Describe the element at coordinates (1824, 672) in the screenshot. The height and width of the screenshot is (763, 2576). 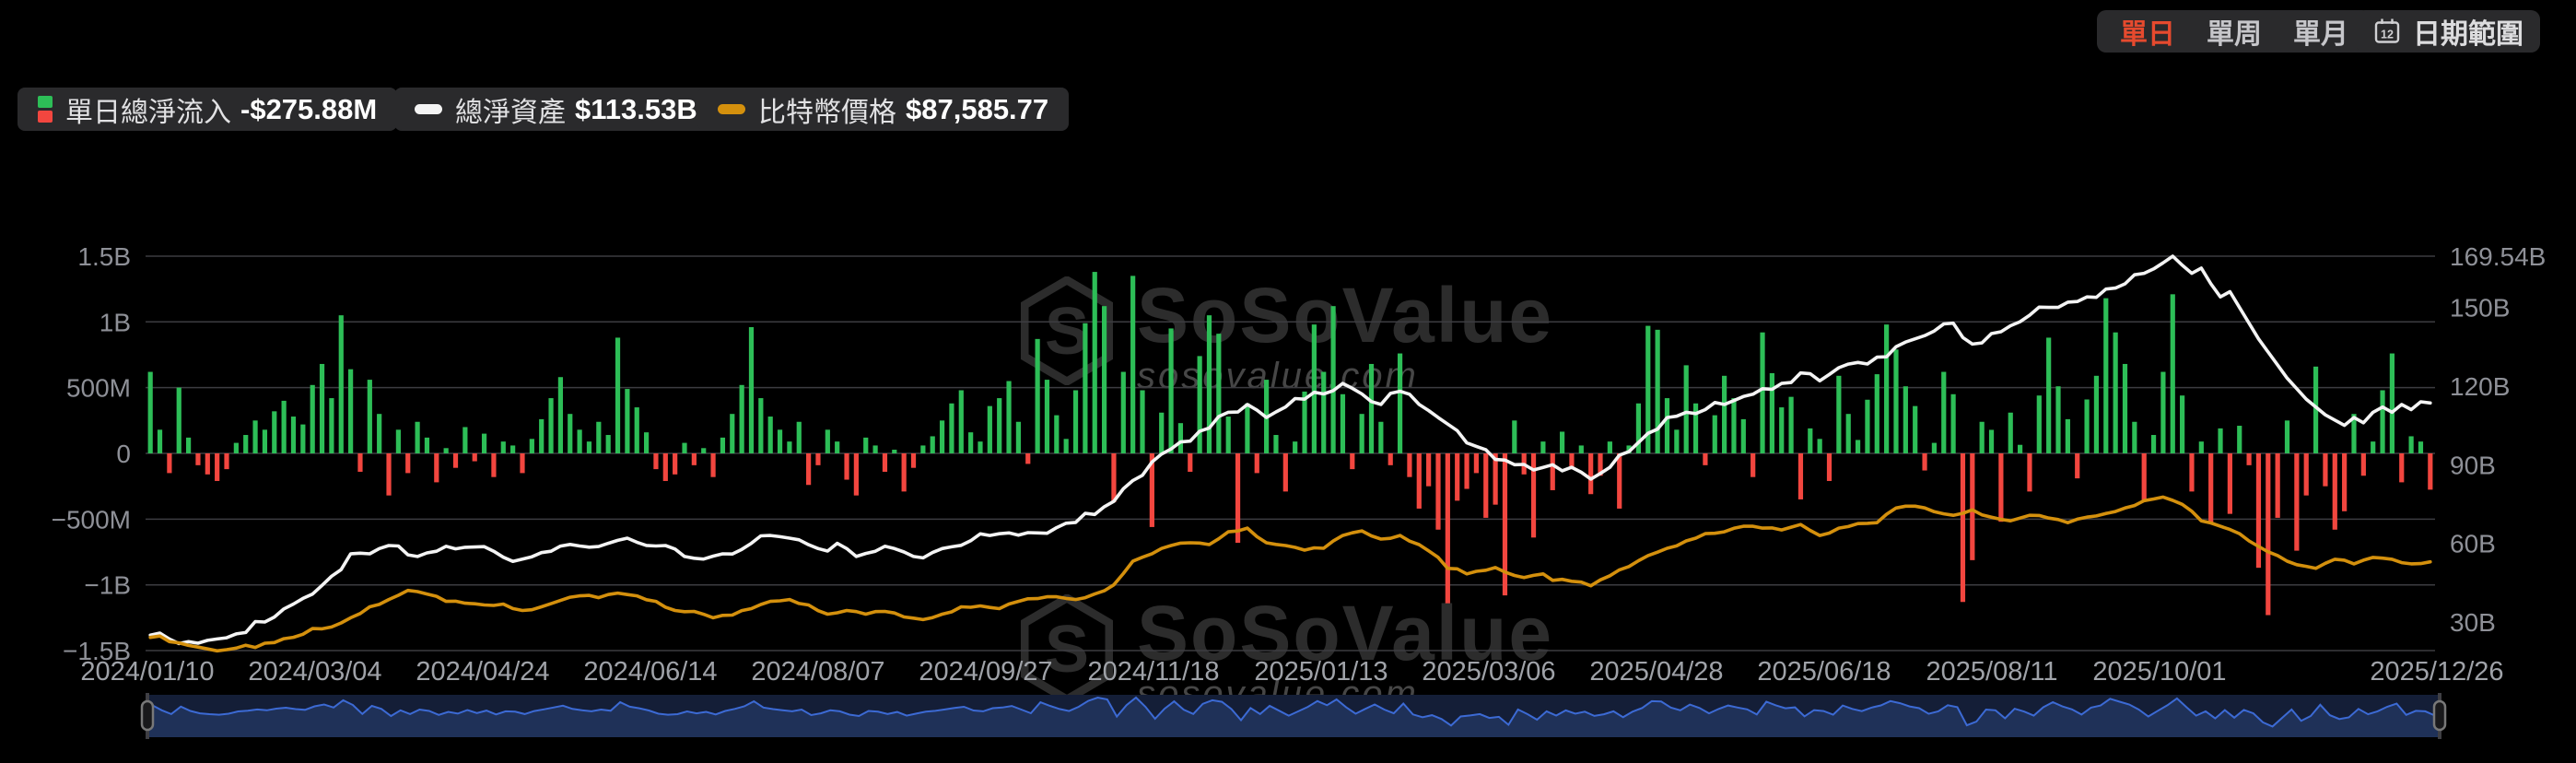
I see `x-axis-tick: 2025/06/18` at that location.